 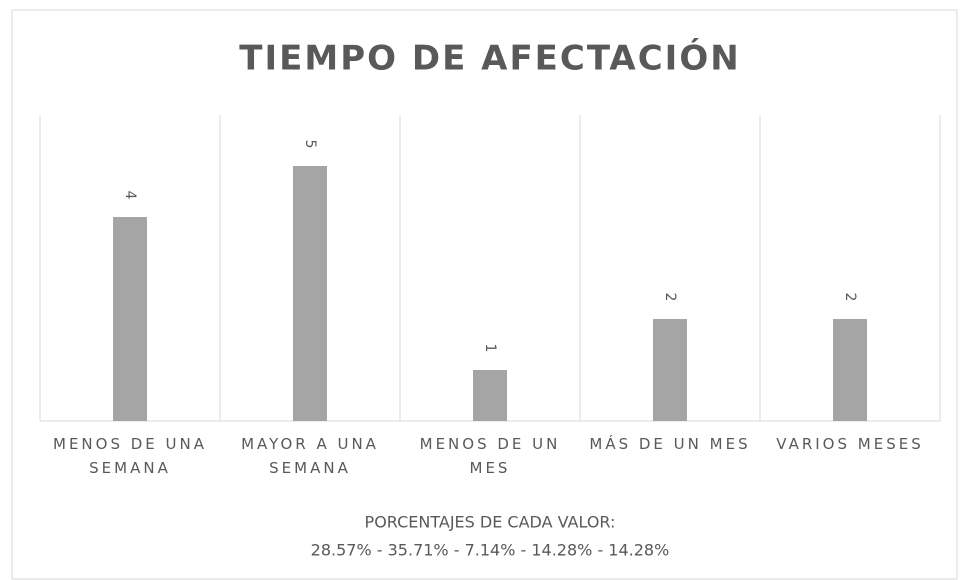 What do you see at coordinates (130, 195) in the screenshot?
I see `data-label: 4` at bounding box center [130, 195].